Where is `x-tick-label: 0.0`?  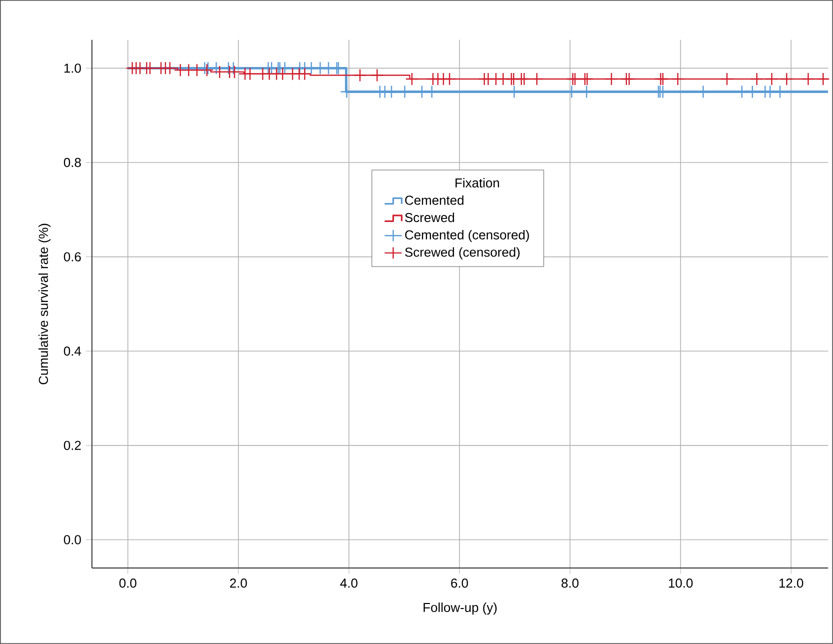 x-tick-label: 0.0 is located at coordinates (127, 583).